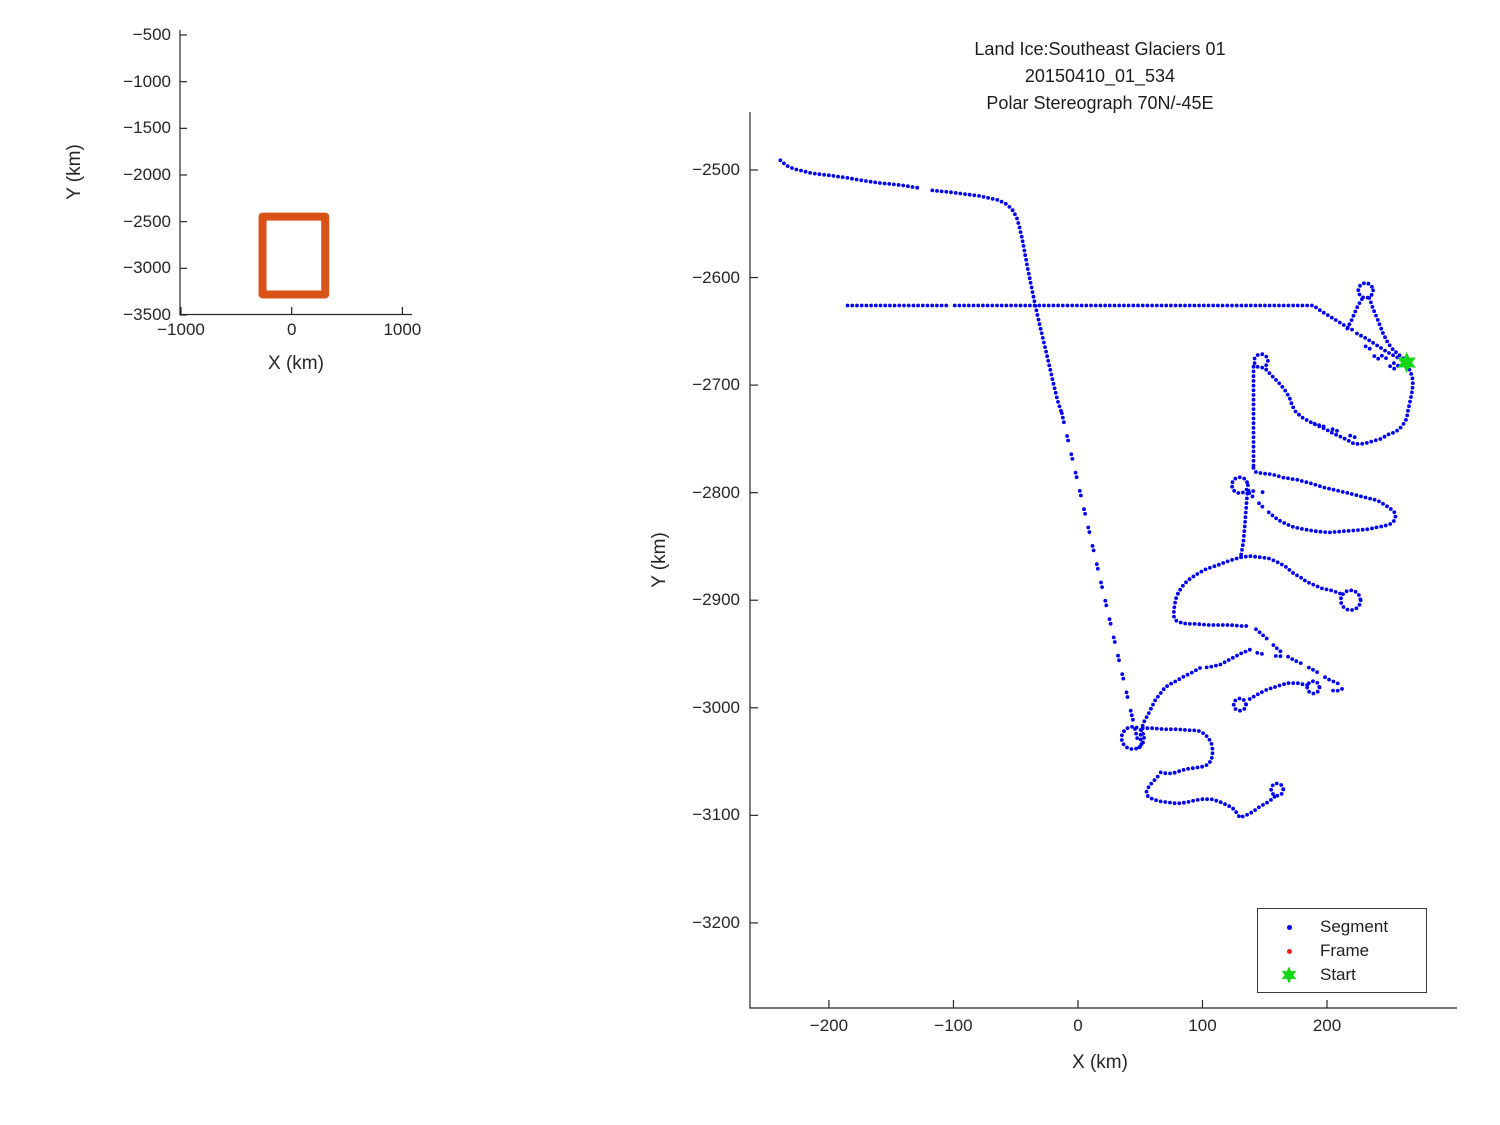 The height and width of the screenshot is (1125, 1500). I want to click on flight-extent-box, so click(294, 255).